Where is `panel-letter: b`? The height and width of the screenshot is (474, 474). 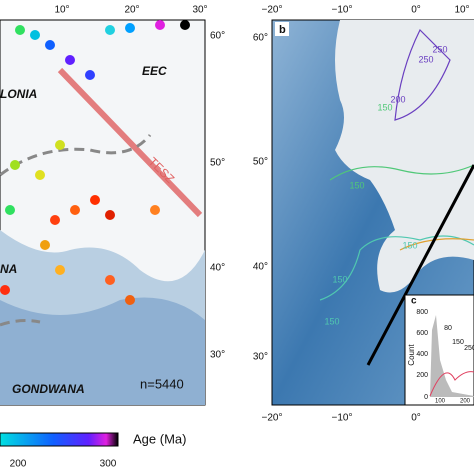
panel-letter: b is located at coordinates (282, 30).